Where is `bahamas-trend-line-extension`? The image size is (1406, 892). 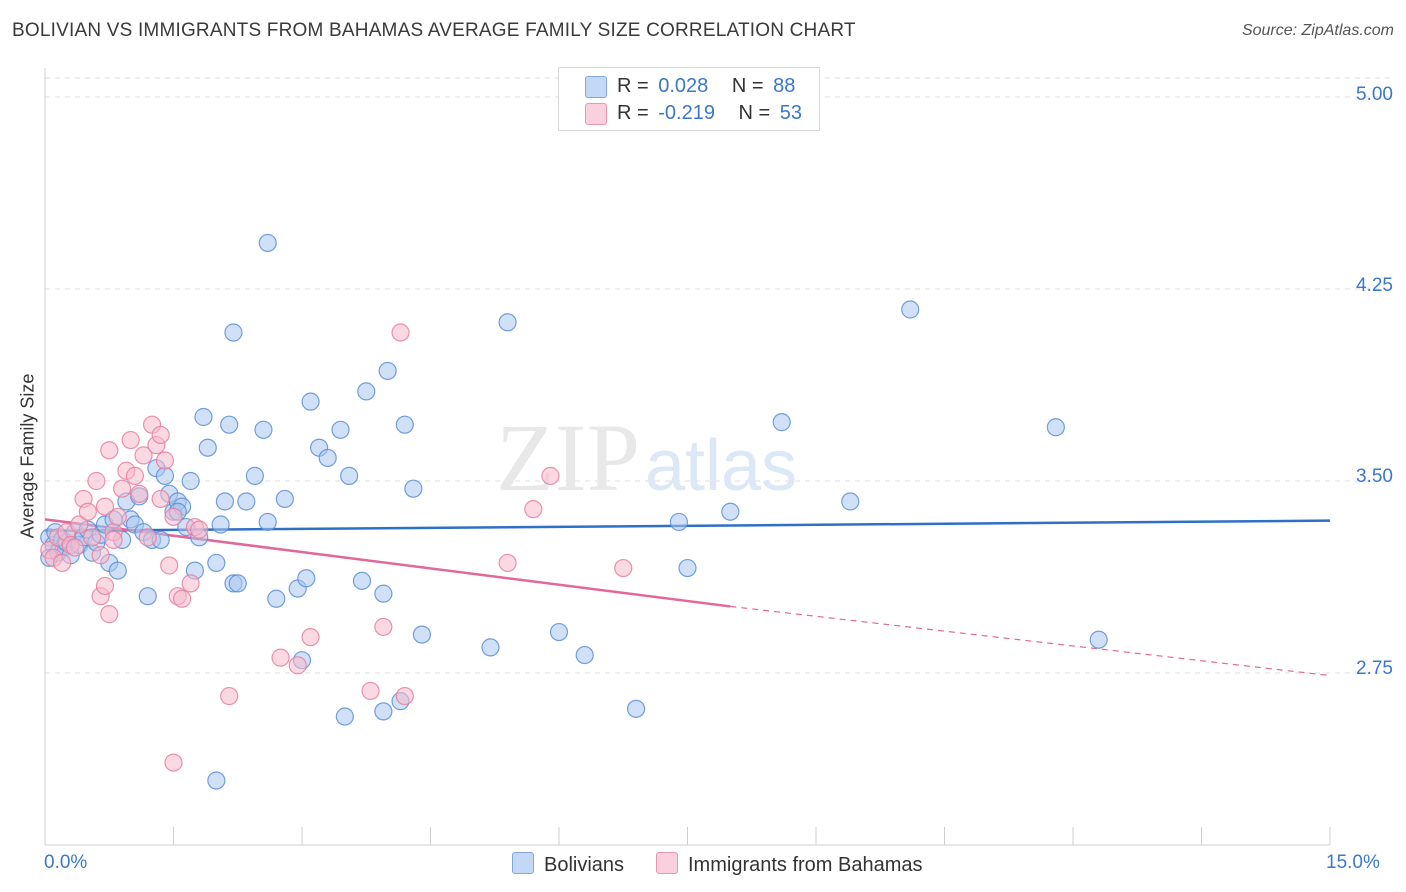 bahamas-trend-line-extension is located at coordinates (1030, 641).